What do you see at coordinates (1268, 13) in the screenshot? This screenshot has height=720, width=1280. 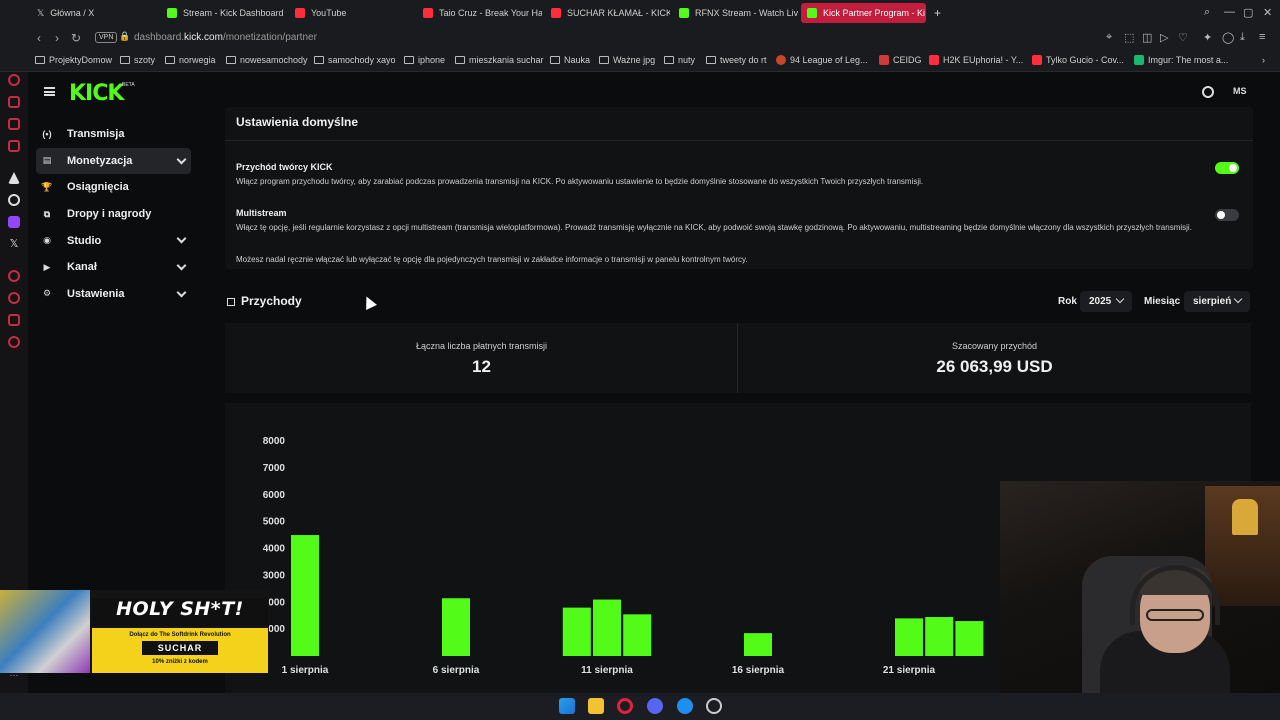 I see `close-window-icon: ✕` at bounding box center [1268, 13].